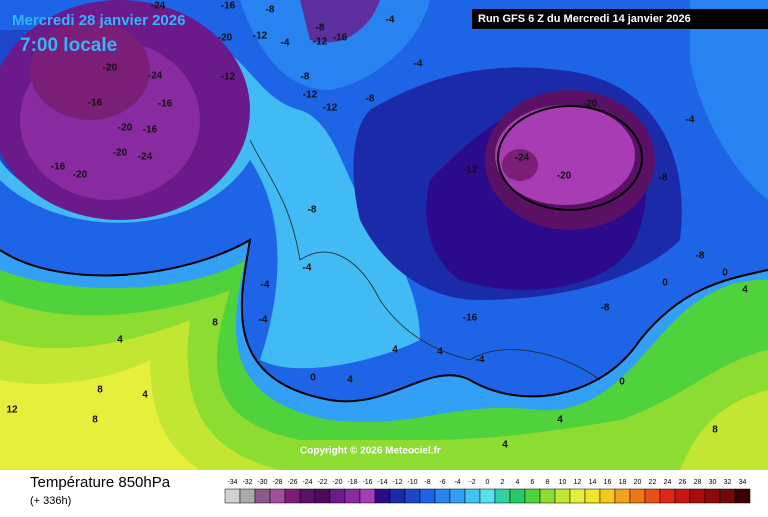  What do you see at coordinates (472, 482) in the screenshot?
I see `scale-label: -2` at bounding box center [472, 482].